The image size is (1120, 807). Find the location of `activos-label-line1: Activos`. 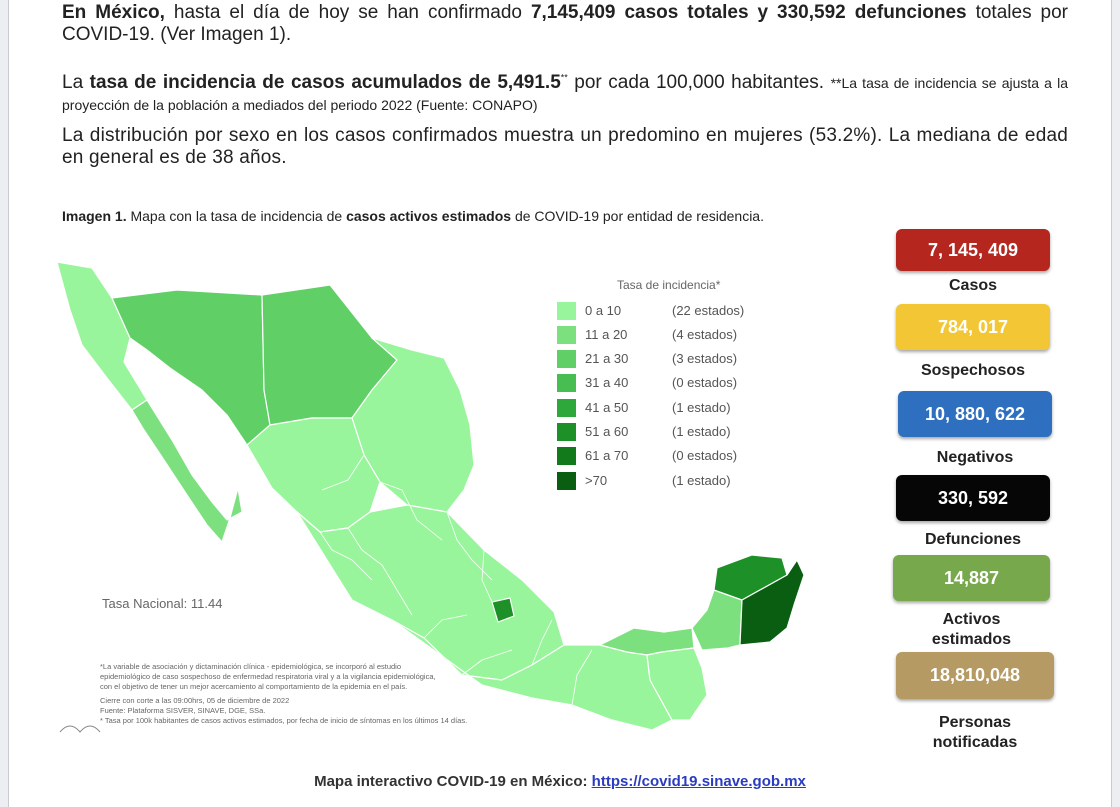

activos-label-line1: Activos is located at coordinates (971, 619).